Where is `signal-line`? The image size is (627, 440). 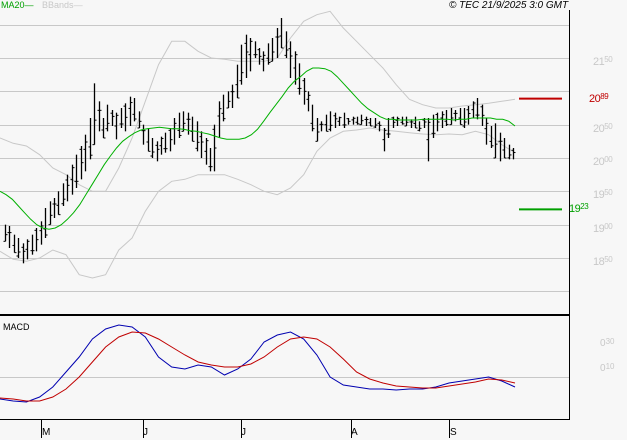 signal-line is located at coordinates (258, 366).